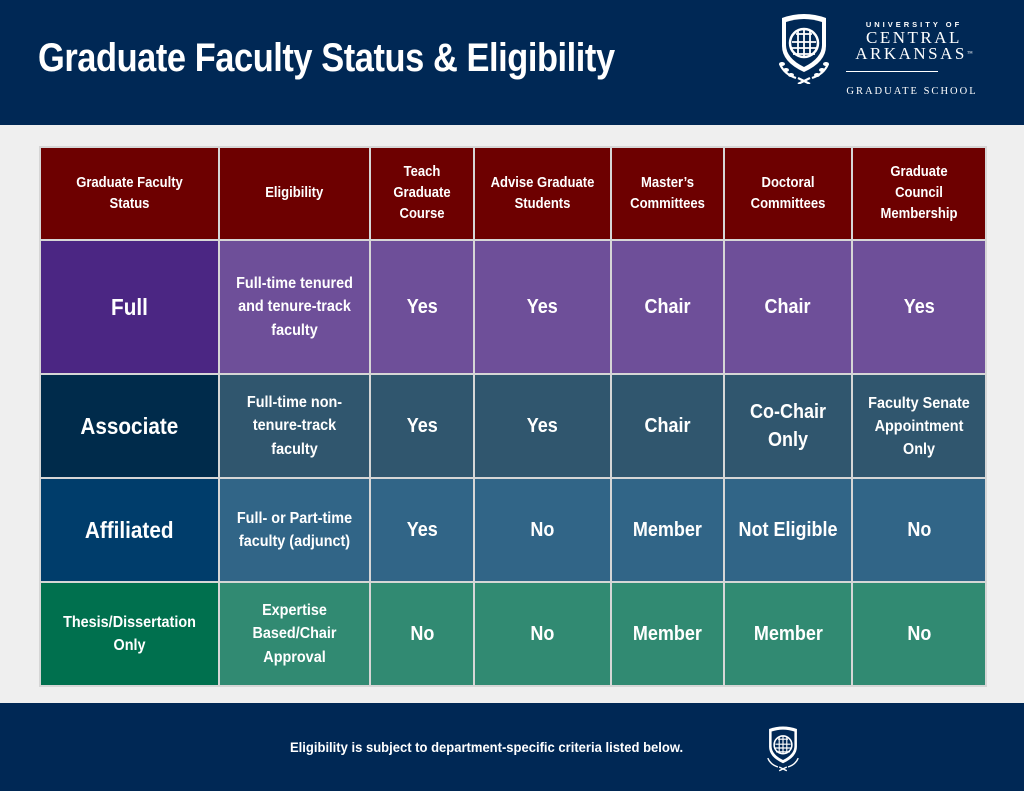  I want to click on column-header-label: Advise Graduate Students, so click(542, 193).